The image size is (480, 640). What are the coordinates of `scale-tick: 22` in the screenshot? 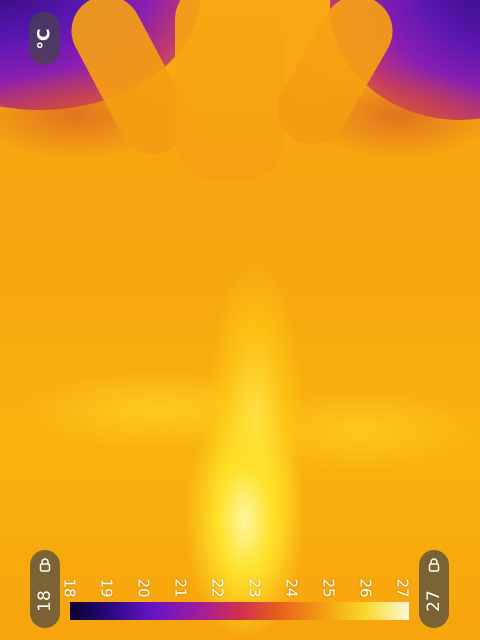 It's located at (218, 588).